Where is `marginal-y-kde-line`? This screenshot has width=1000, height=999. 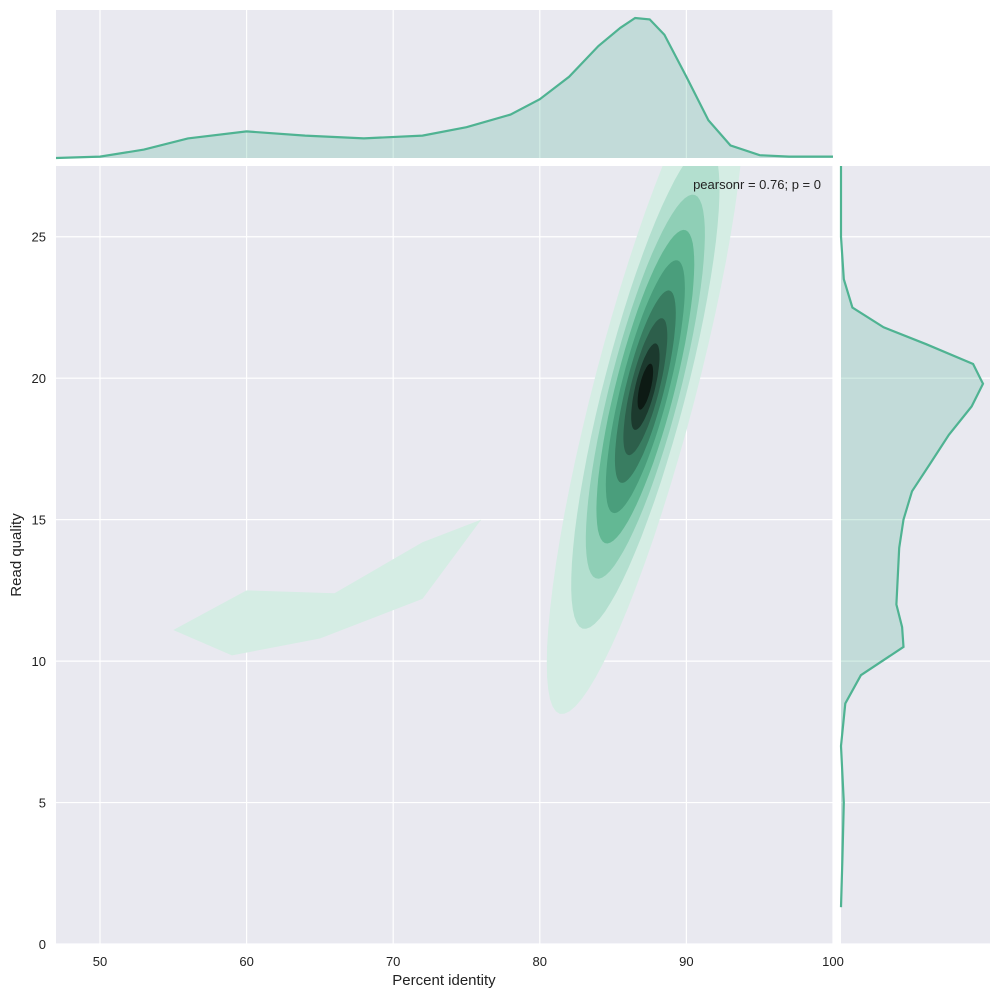 marginal-y-kde-line is located at coordinates (912, 537).